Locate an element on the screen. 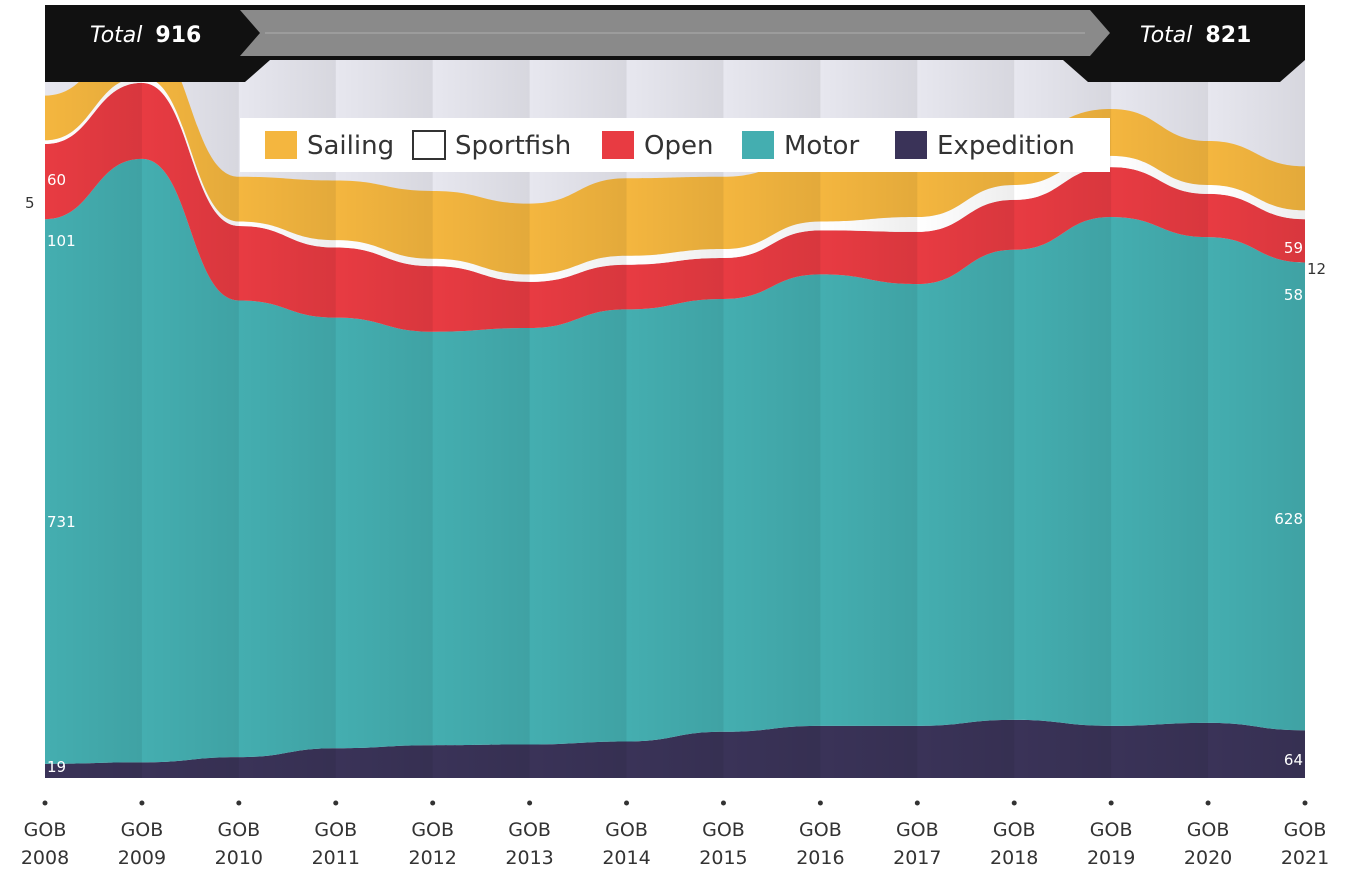 Image resolution: width=1352 pixels, height=893 pixels. legend-box is located at coordinates (675, 145).